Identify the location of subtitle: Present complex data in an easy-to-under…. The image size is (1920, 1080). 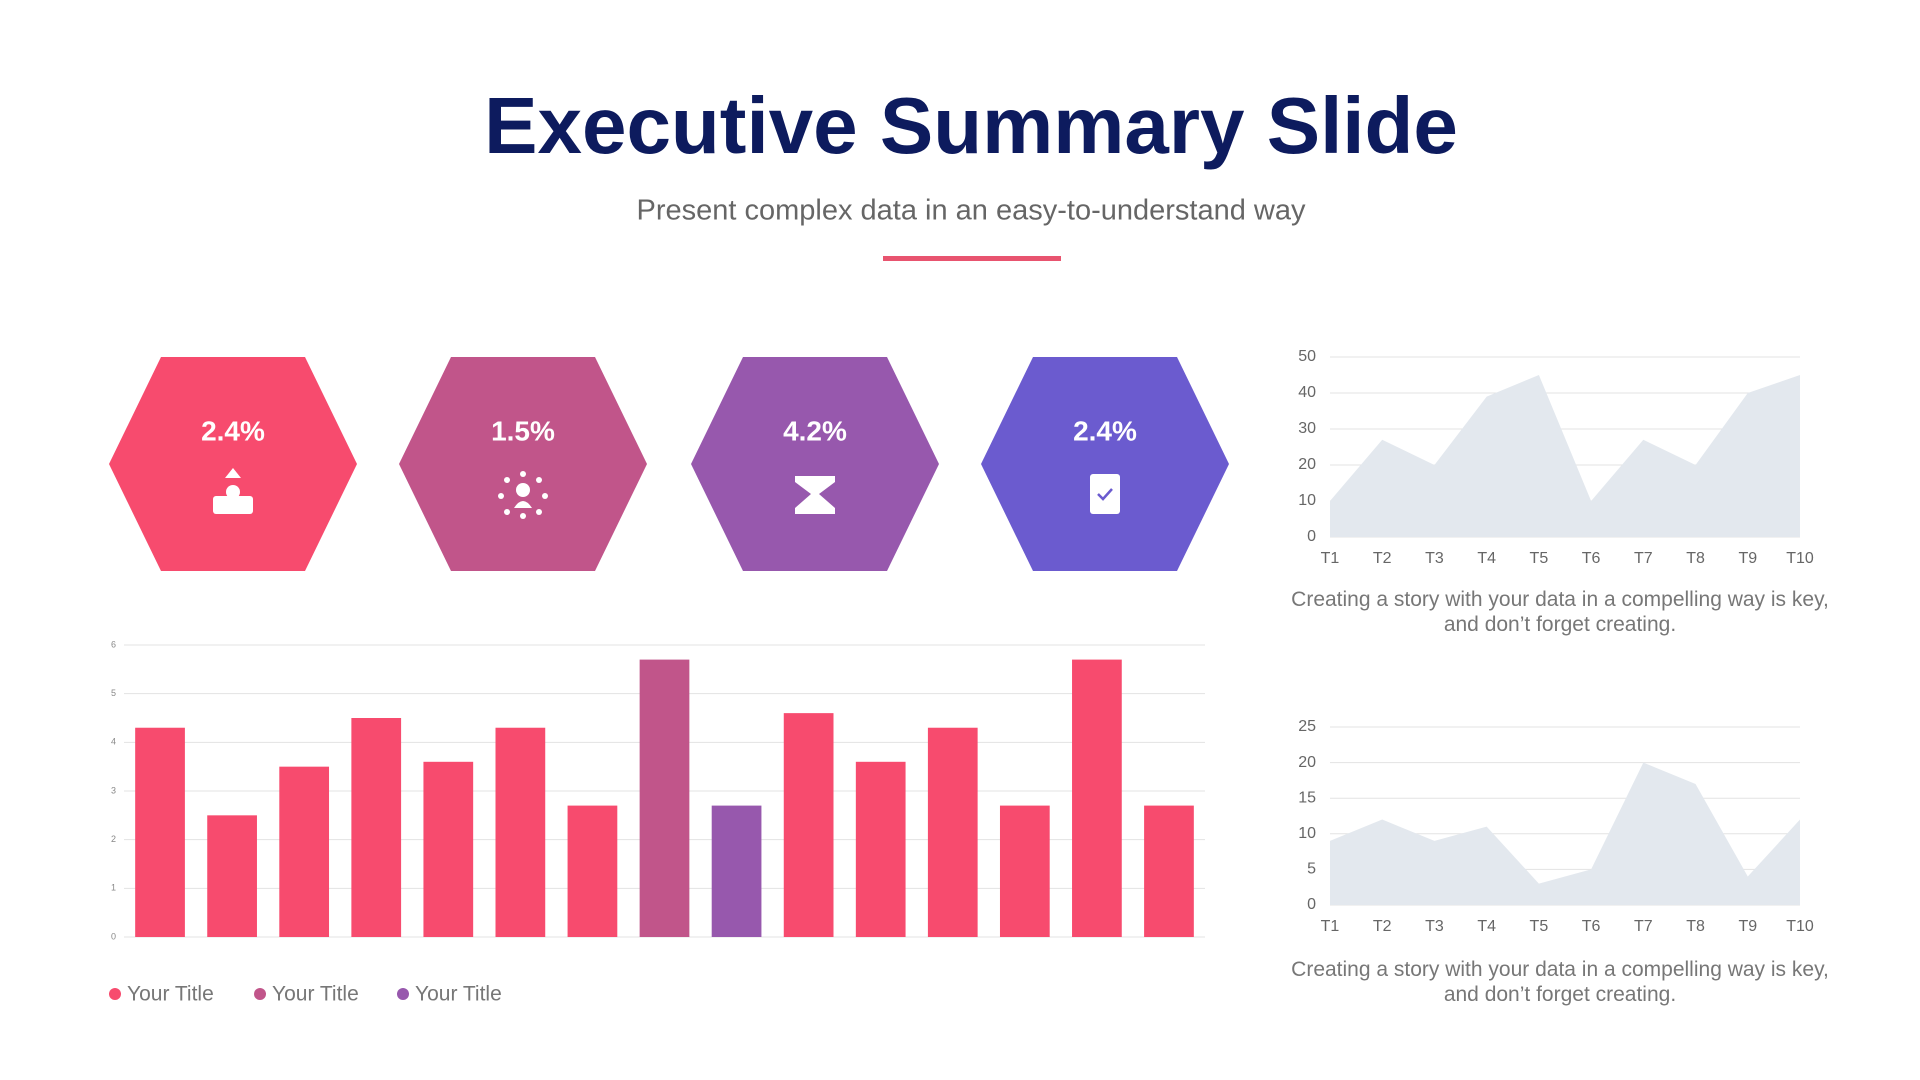
(971, 211).